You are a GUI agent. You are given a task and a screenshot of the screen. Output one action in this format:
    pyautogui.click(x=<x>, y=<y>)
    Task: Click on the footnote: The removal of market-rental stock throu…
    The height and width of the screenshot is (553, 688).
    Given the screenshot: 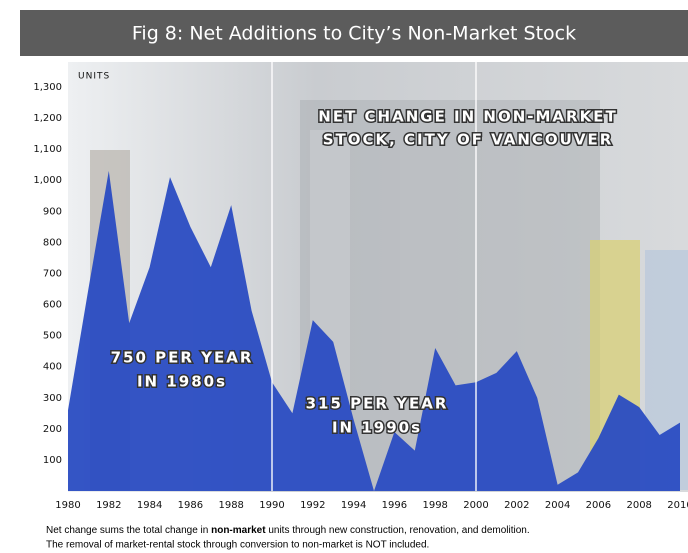 What is the action you would take?
    pyautogui.click(x=237, y=545)
    